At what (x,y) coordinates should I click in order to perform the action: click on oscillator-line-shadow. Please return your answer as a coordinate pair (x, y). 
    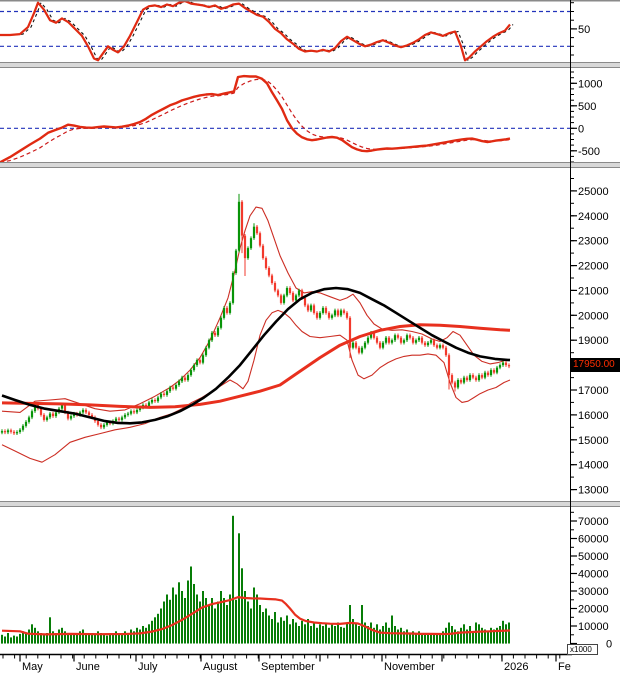
    Looking at the image, I should click on (258, 31).